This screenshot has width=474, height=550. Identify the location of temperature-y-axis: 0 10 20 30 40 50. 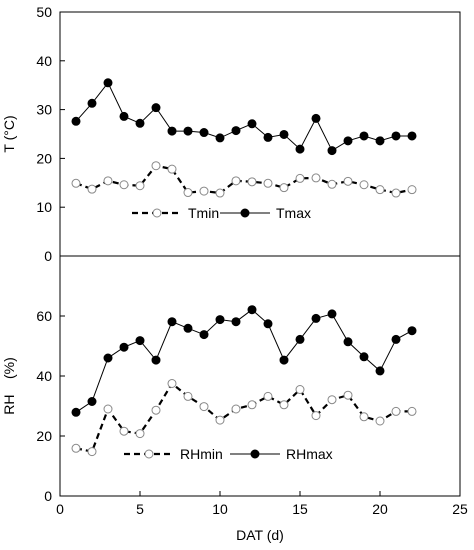
(50, 134).